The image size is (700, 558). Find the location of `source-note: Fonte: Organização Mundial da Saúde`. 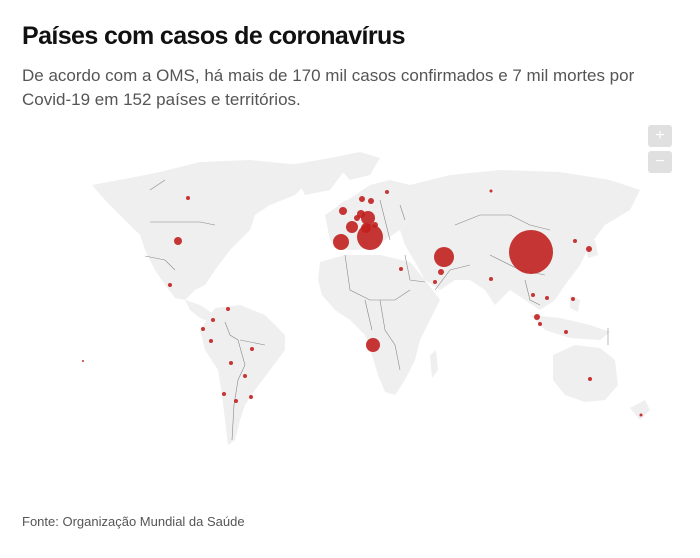

source-note: Fonte: Organização Mundial da Saúde is located at coordinates (133, 521).